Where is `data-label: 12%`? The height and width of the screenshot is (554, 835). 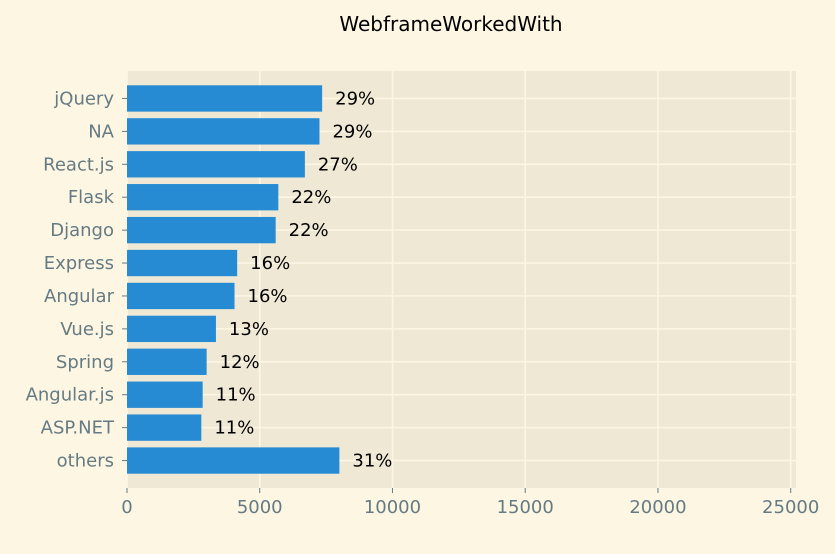 data-label: 12% is located at coordinates (240, 362).